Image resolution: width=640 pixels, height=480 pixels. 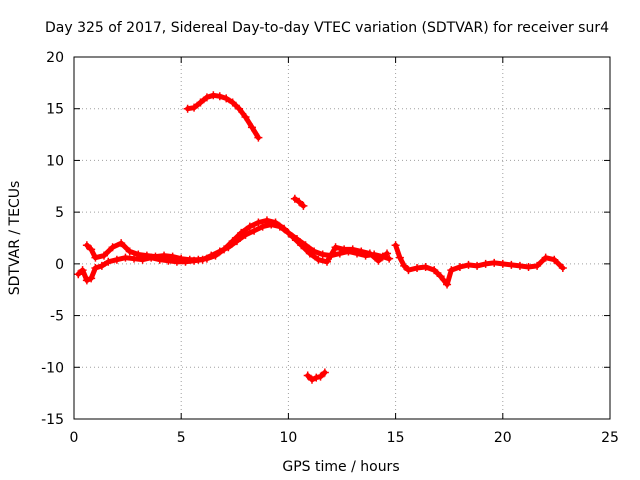 What do you see at coordinates (288, 438) in the screenshot?
I see `x-tick-label: 10` at bounding box center [288, 438].